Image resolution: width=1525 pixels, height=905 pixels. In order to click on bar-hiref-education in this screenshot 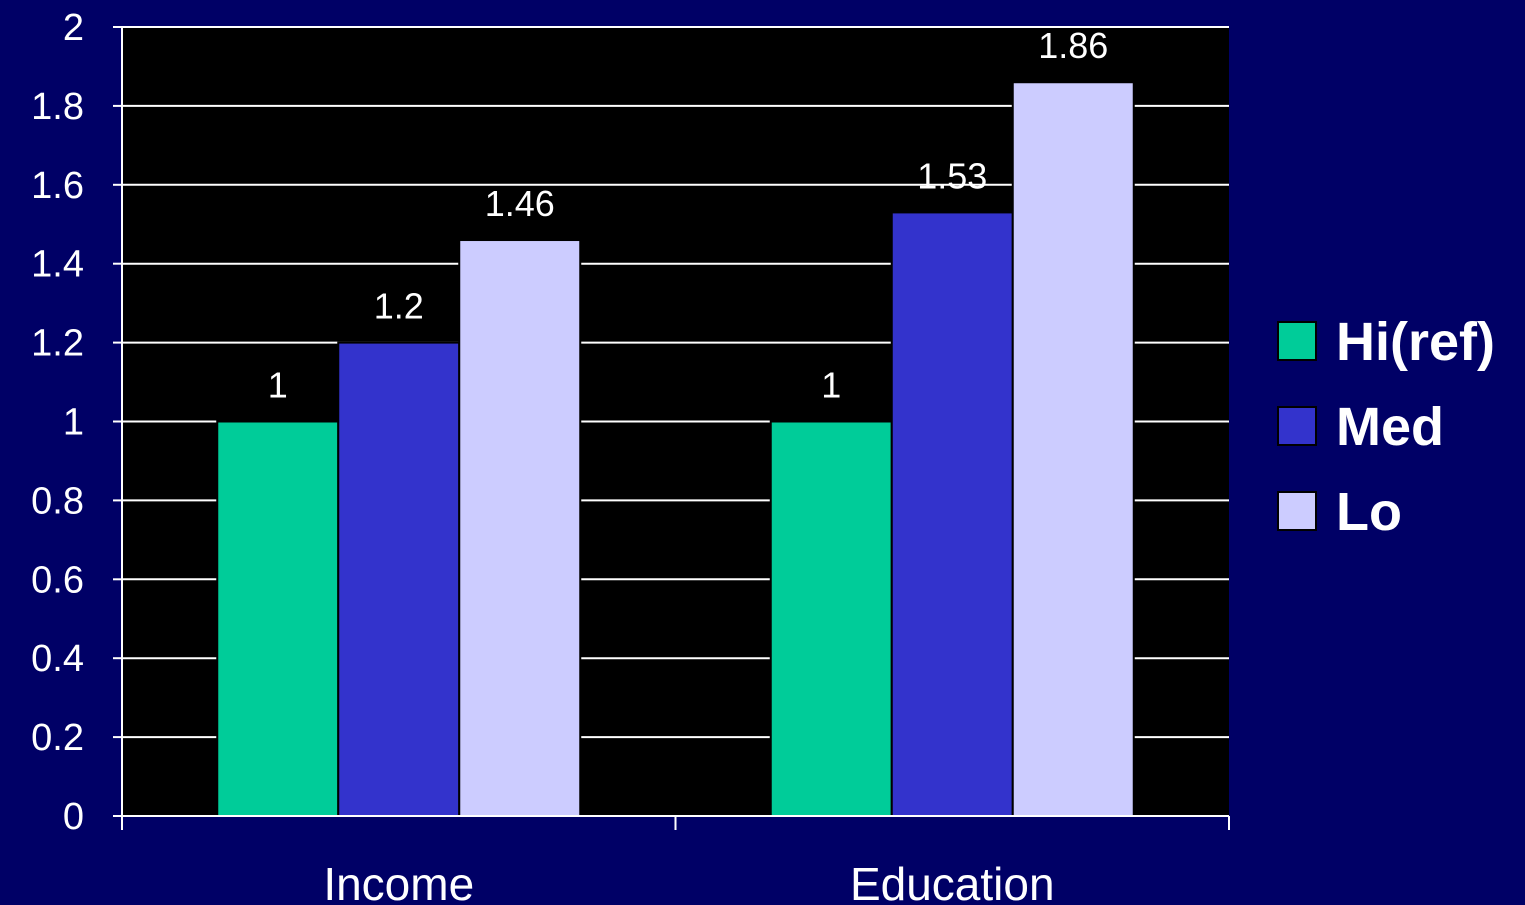, I will do `click(831, 618)`.